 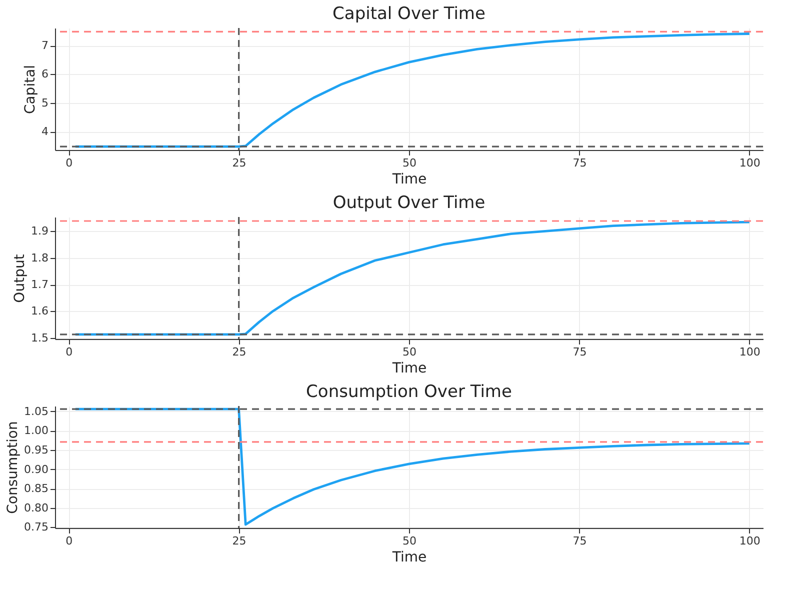 What do you see at coordinates (45, 103) in the screenshot?
I see `y-tick-label: 5` at bounding box center [45, 103].